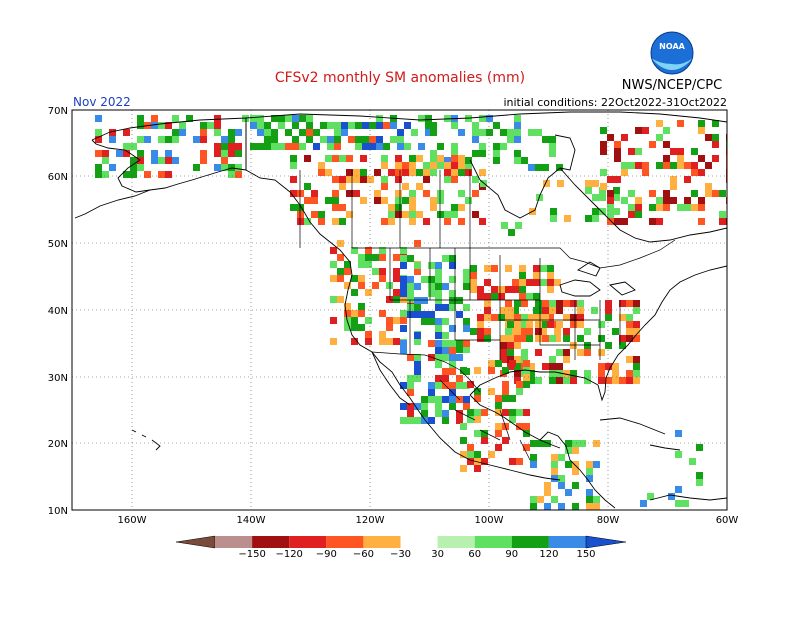  What do you see at coordinates (58, 311) in the screenshot?
I see `lat-ticks: 70N 60N 50N 40N 30N 20N 10N` at bounding box center [58, 311].